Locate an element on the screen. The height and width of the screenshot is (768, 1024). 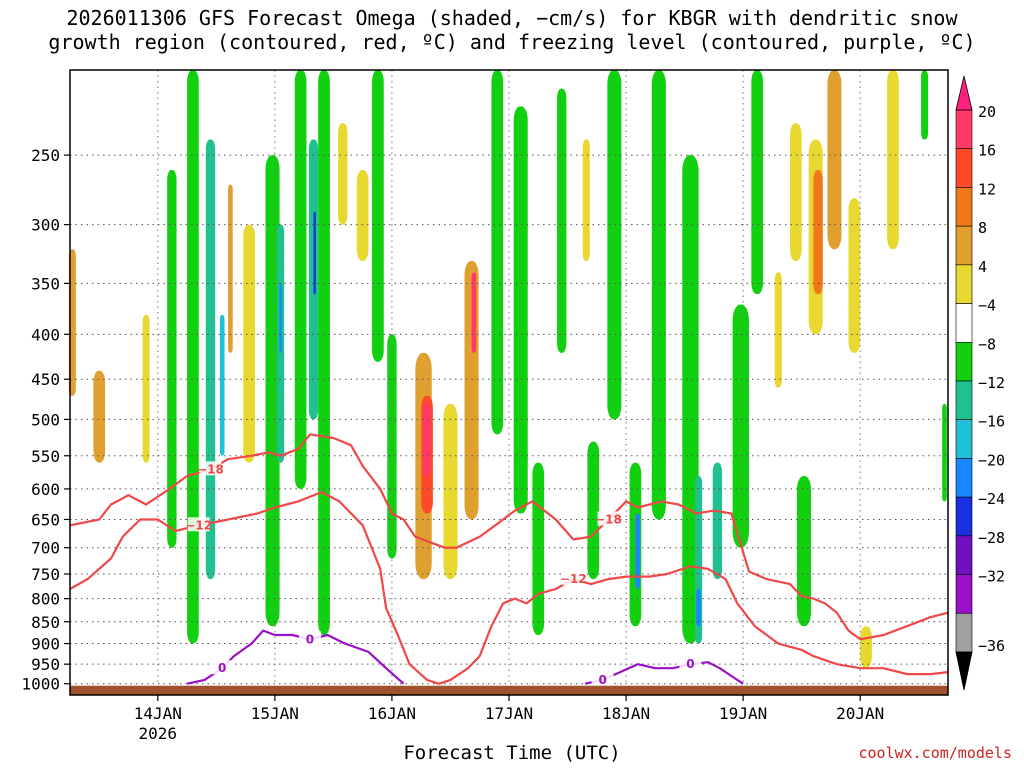
y-tick-label-800: 800 is located at coordinates (45, 599).